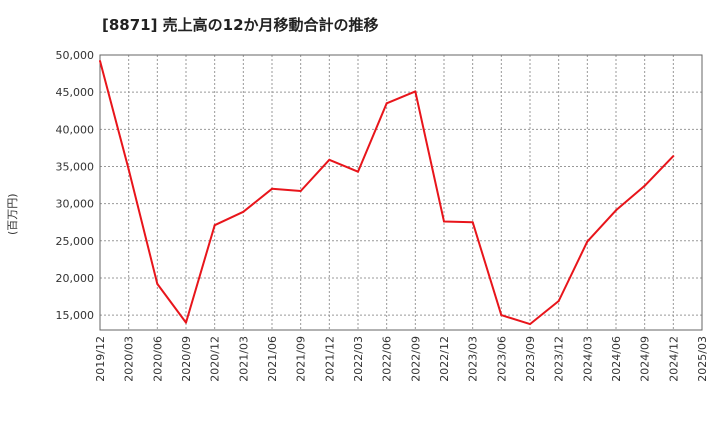  What do you see at coordinates (530, 359) in the screenshot?
I see `x-tick-label: 2023/09` at bounding box center [530, 359].